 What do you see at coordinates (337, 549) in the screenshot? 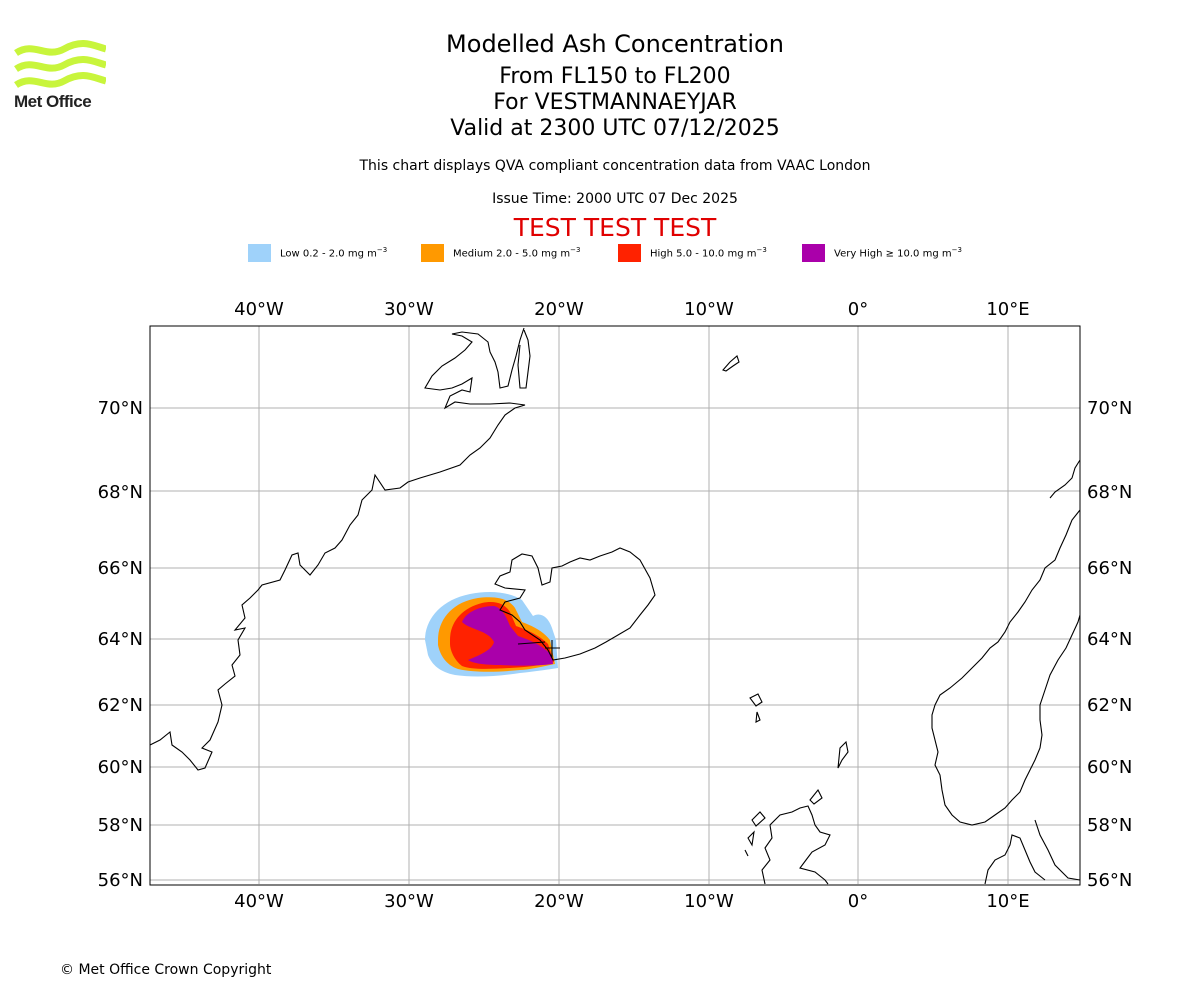
I see `greenland-coast` at bounding box center [337, 549].